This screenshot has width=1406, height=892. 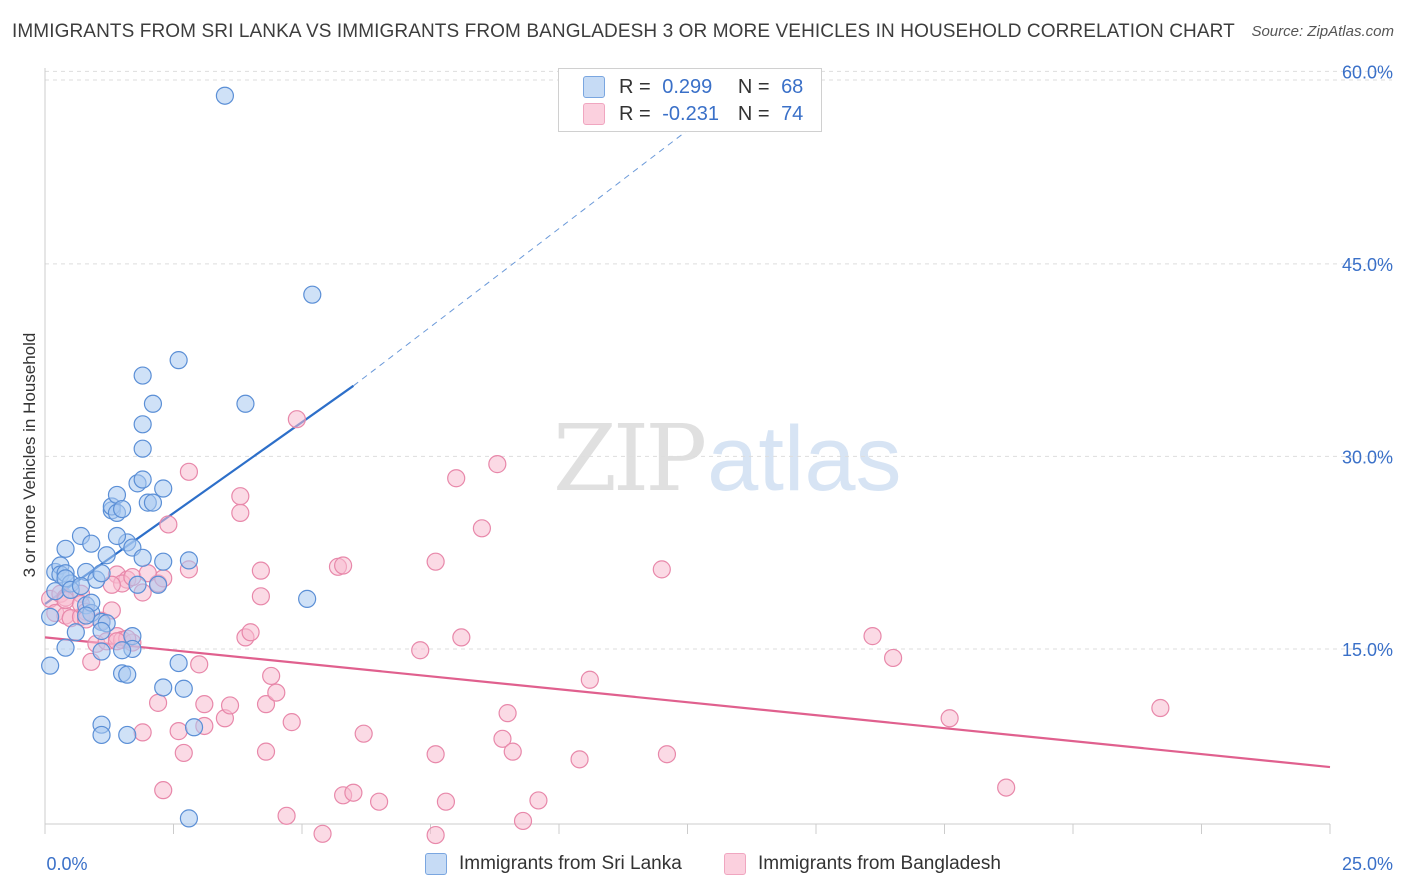 What do you see at coordinates (687, 86) in the screenshot?
I see `r-value-sri-lanka: 0.299` at bounding box center [687, 86].